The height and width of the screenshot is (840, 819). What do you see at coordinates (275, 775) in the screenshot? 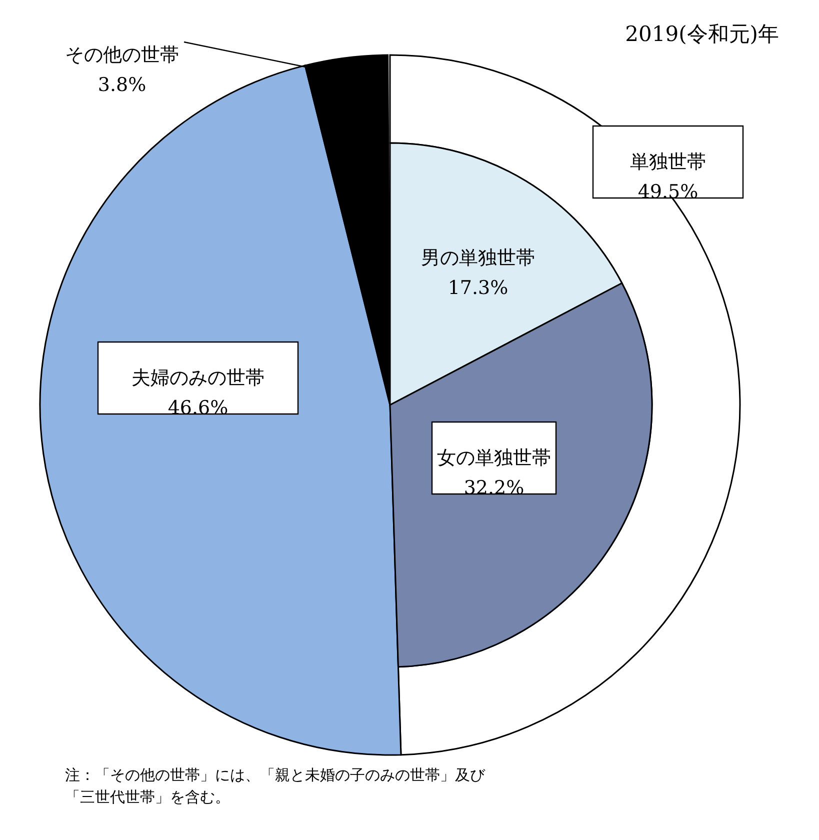
I see `text: 注：「その他の世帯」には、「親と未婚の子のみの世帯」及び` at bounding box center [275, 775].